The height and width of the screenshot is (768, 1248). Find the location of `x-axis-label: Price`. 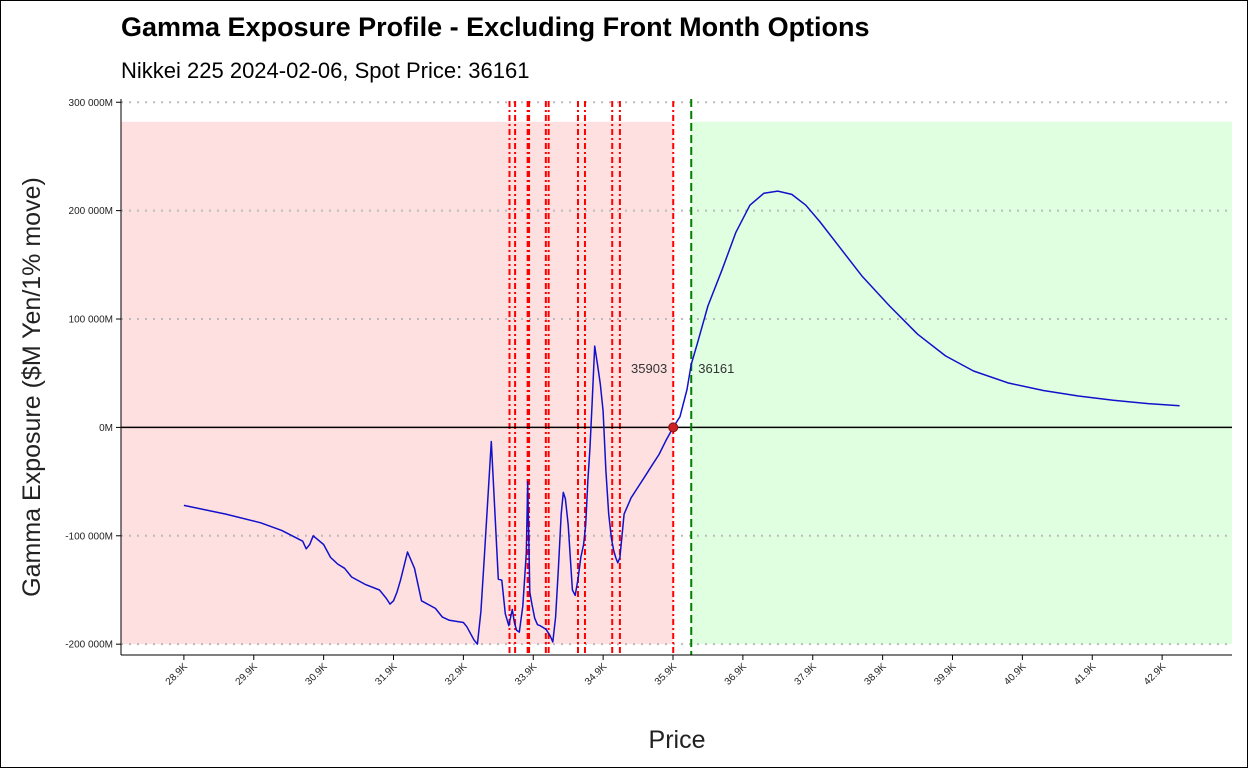

x-axis-label: Price is located at coordinates (677, 740).